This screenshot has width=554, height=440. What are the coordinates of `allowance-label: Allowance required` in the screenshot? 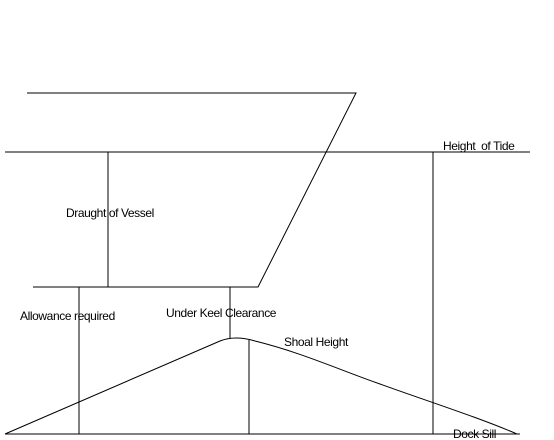 It's located at (67, 316).